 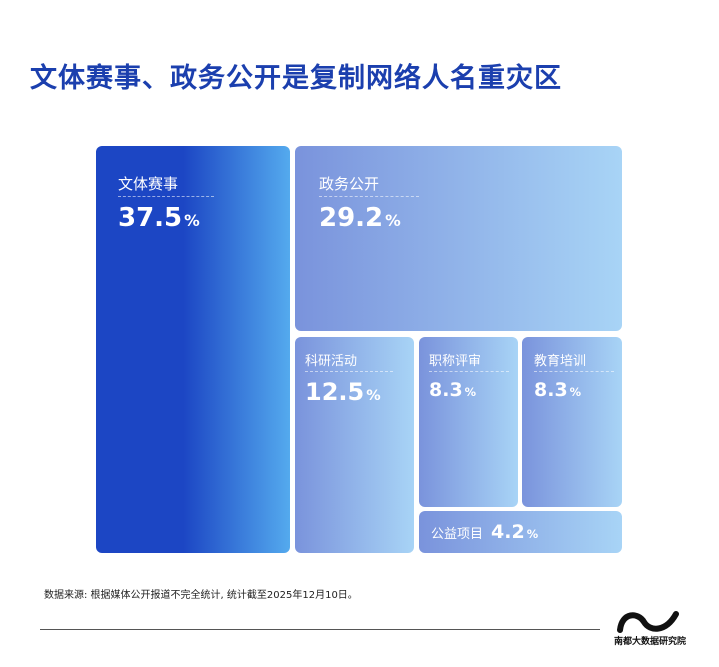 I want to click on tile-value: 29.2%, so click(x=360, y=218).